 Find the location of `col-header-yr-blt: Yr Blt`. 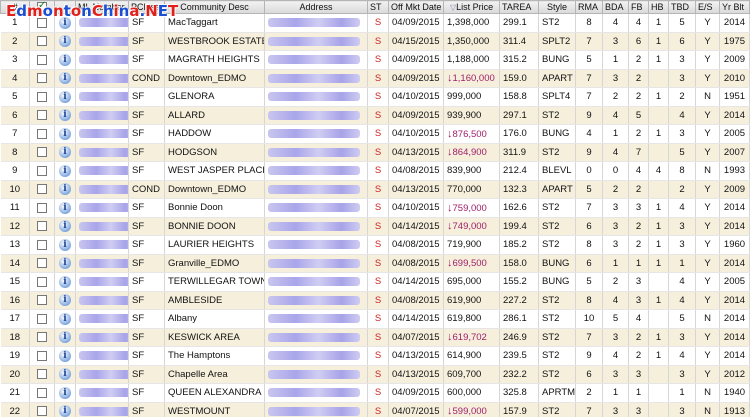

col-header-yr-blt: Yr Blt is located at coordinates (734, 7).